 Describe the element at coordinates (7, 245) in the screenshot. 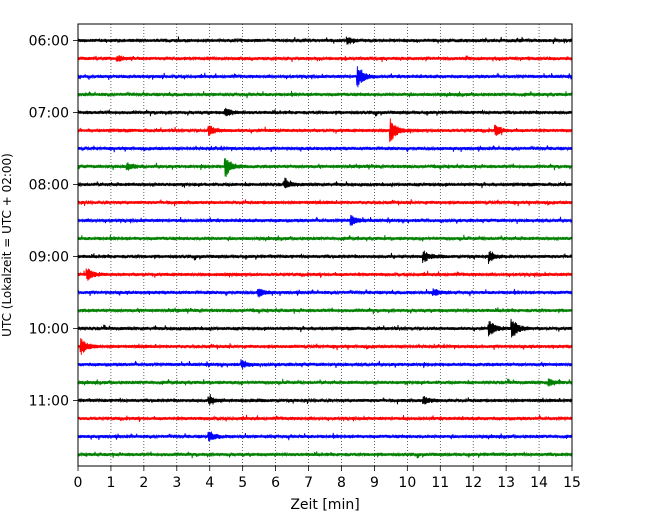

I see `y-axis-label: UTC (Lokalzeit = UTC + 02:00)` at that location.